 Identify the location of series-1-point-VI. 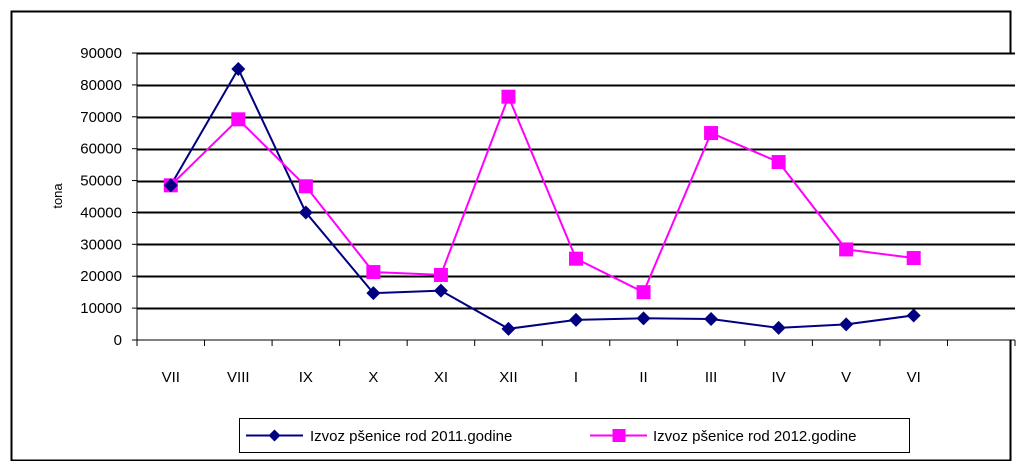
(913, 315).